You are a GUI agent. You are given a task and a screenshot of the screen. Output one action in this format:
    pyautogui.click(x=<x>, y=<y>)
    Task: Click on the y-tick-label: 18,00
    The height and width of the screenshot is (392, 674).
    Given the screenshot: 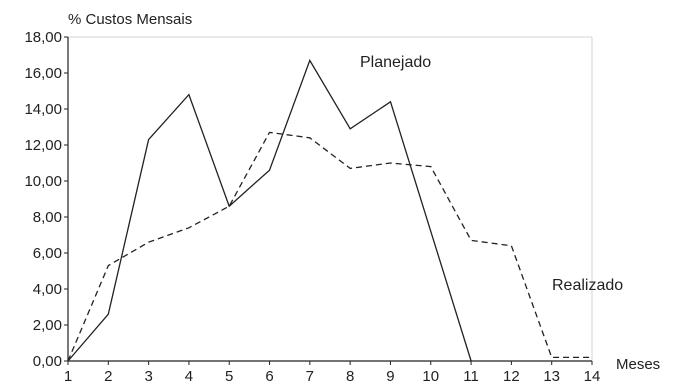 What is the action you would take?
    pyautogui.click(x=43, y=37)
    